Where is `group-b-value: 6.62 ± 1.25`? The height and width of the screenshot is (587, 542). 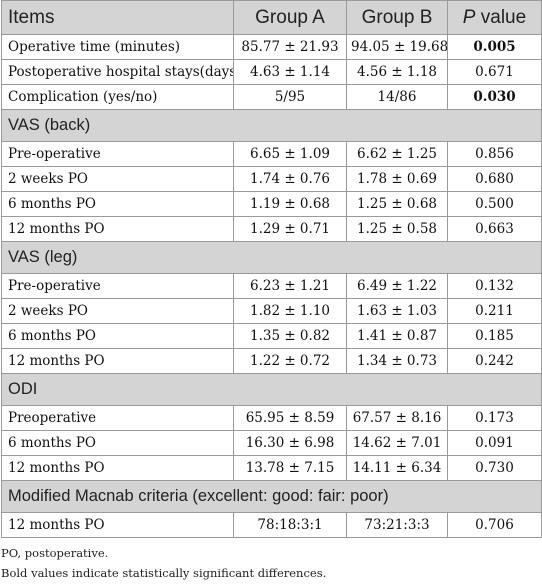 group-b-value: 6.62 ± 1.25 is located at coordinates (397, 154).